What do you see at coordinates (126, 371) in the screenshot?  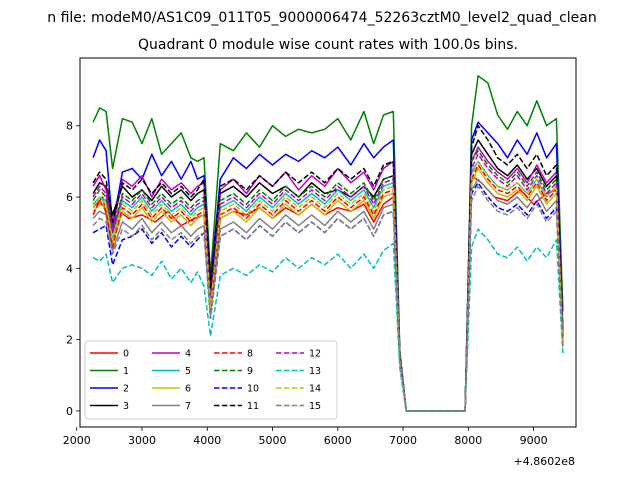 I see `legend-label-1: 1` at bounding box center [126, 371].